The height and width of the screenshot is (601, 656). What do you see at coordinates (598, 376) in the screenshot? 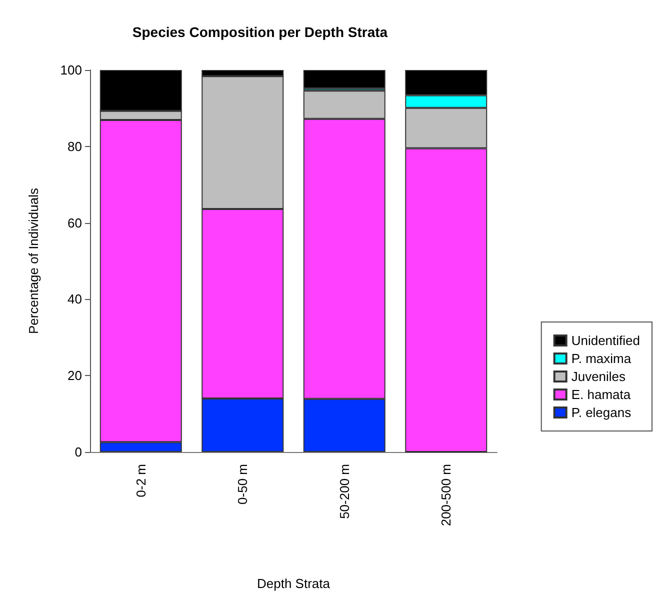
I see `legend-label: Juveniles` at bounding box center [598, 376].